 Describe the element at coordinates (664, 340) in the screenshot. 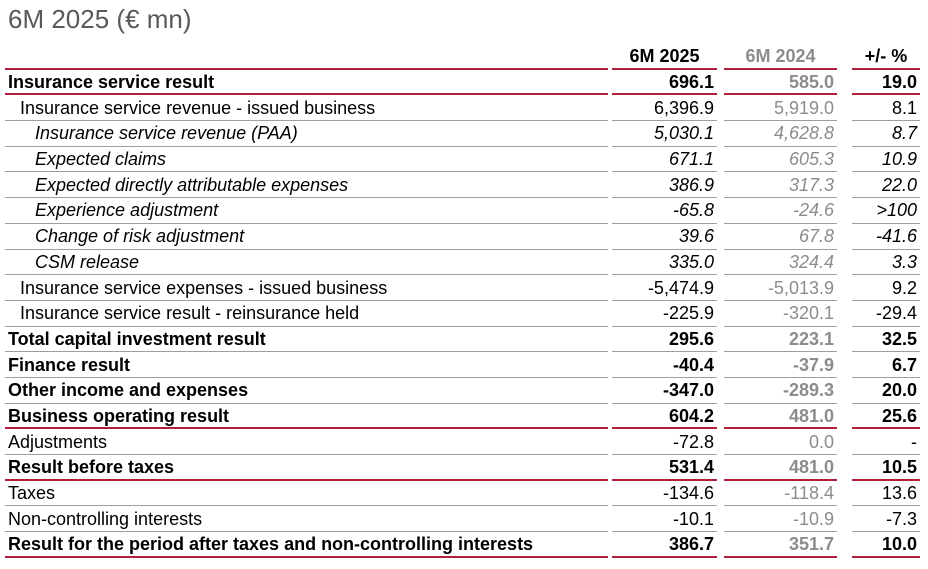

I see `value-6m-2025: 295.6` at that location.